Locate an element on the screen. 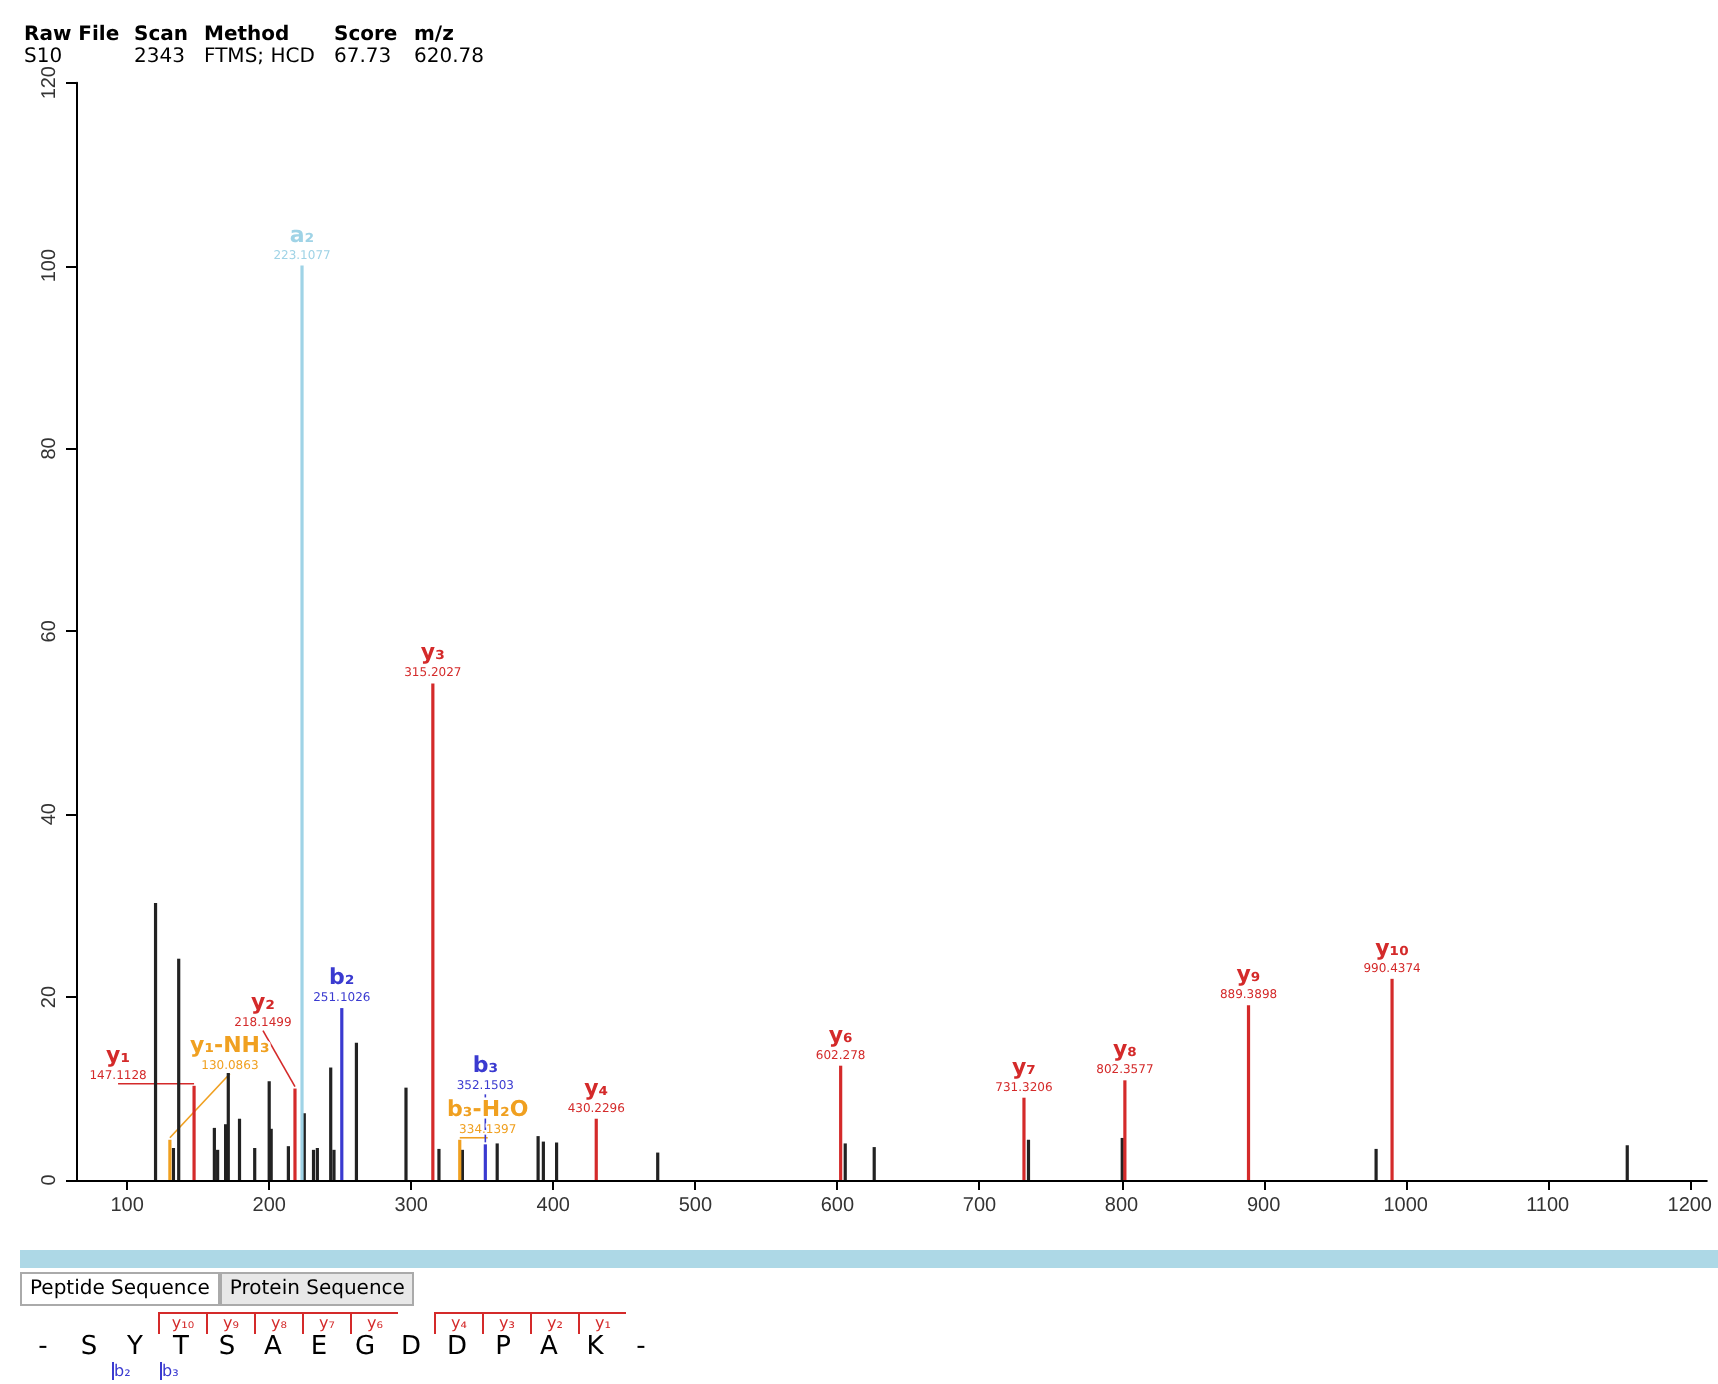 This screenshot has width=1718, height=1384. text: m/z is located at coordinates (435, 35).